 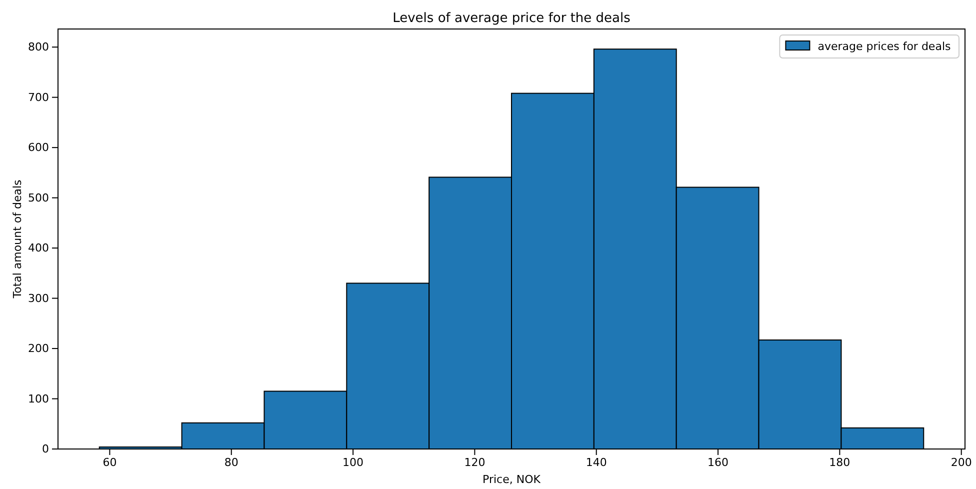 What do you see at coordinates (38, 248) in the screenshot?
I see `y-tick-label: 400` at bounding box center [38, 248].